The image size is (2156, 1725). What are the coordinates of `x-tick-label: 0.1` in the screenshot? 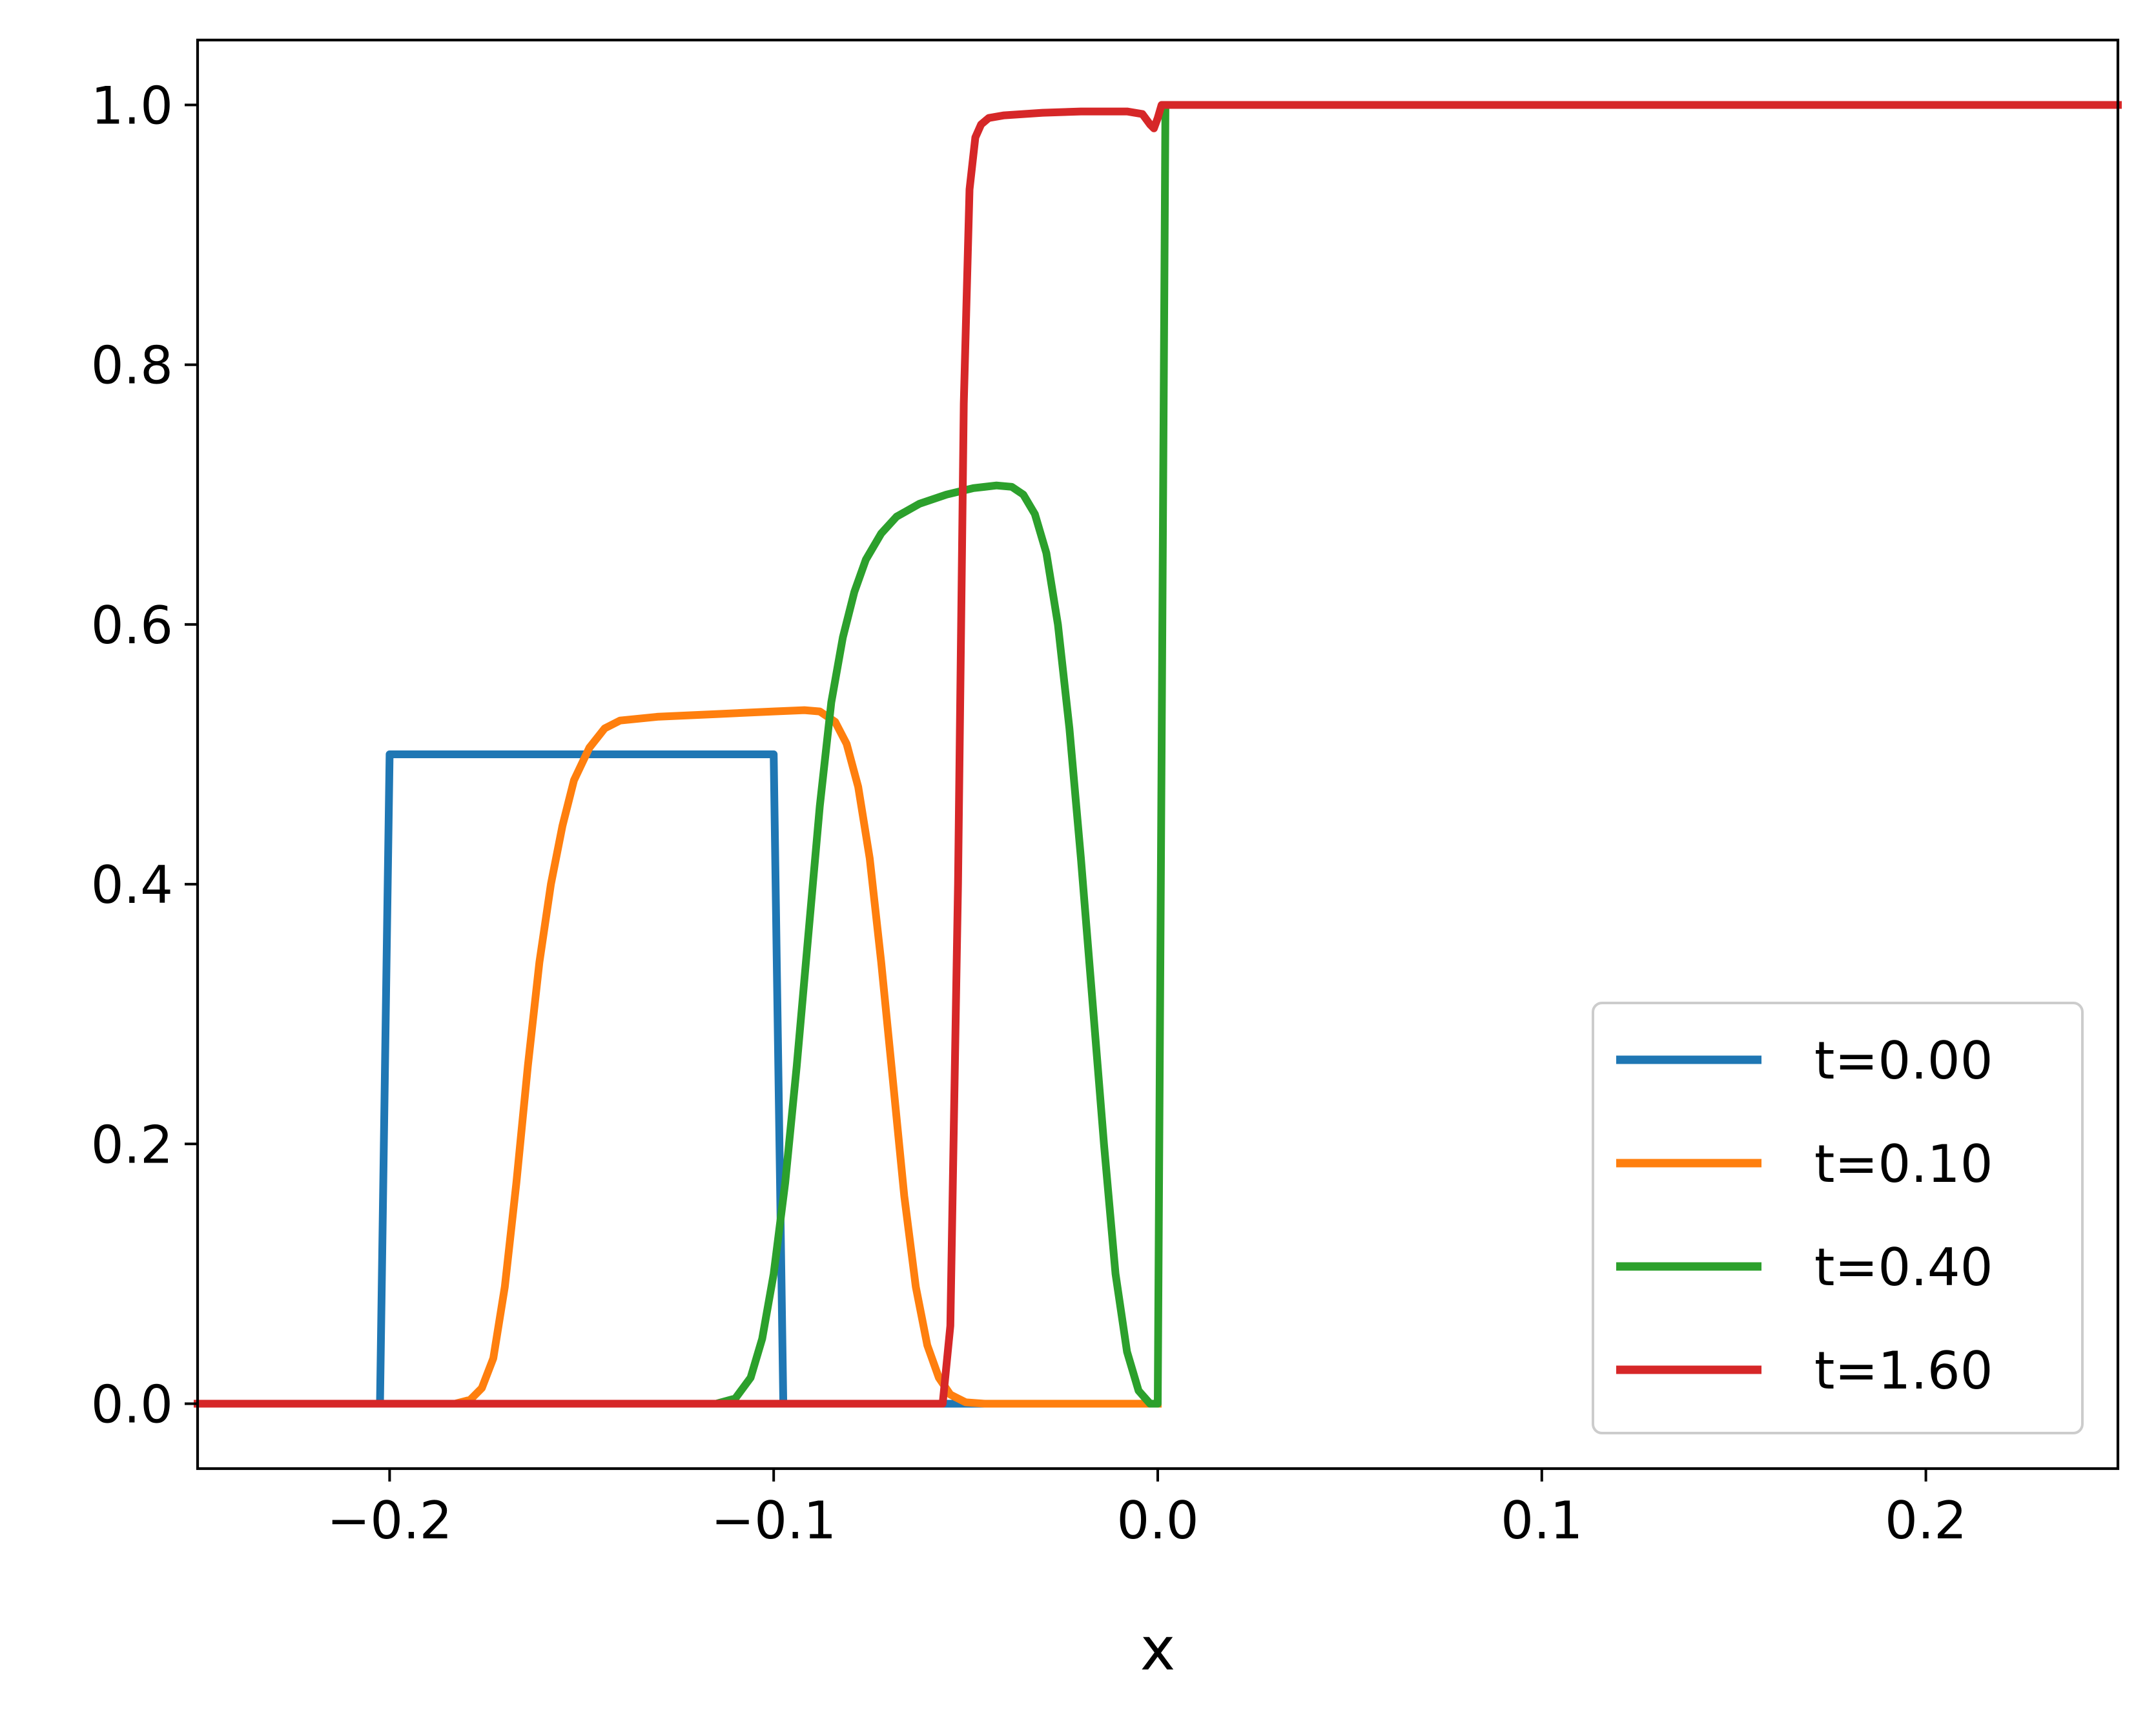 It's located at (1542, 1521).